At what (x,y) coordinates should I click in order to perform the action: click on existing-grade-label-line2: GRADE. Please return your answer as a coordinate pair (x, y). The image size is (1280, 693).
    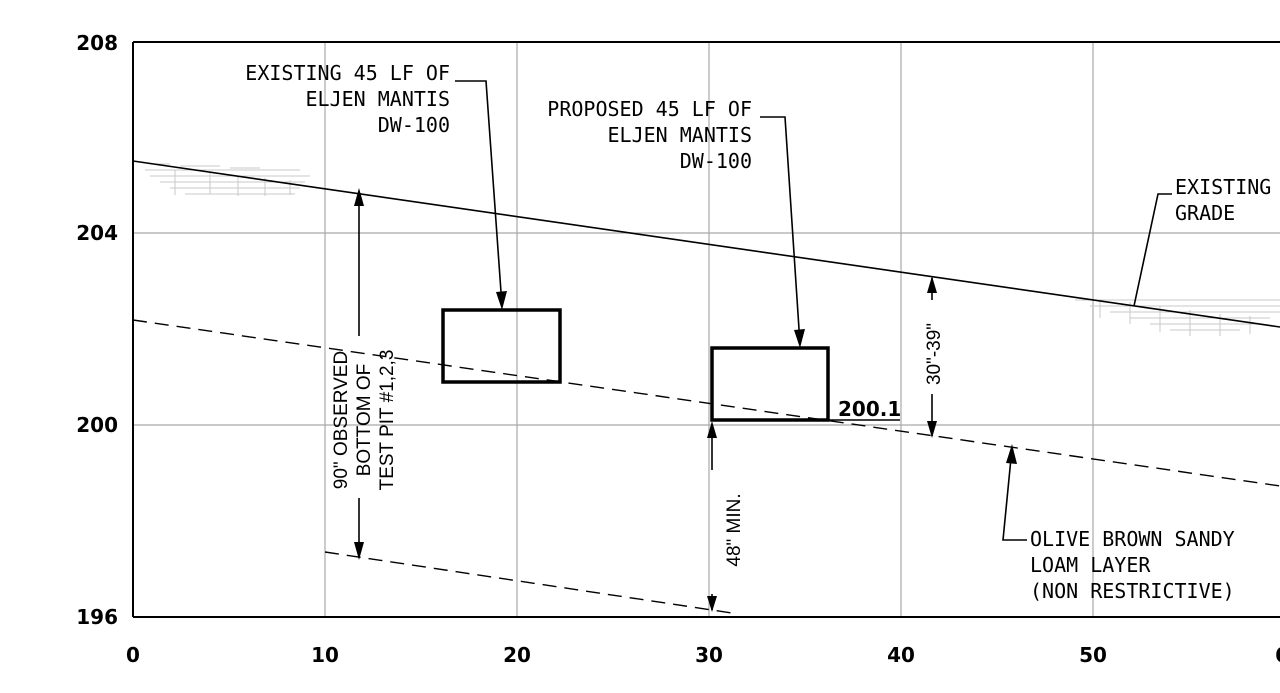
    Looking at the image, I should click on (1205, 213).